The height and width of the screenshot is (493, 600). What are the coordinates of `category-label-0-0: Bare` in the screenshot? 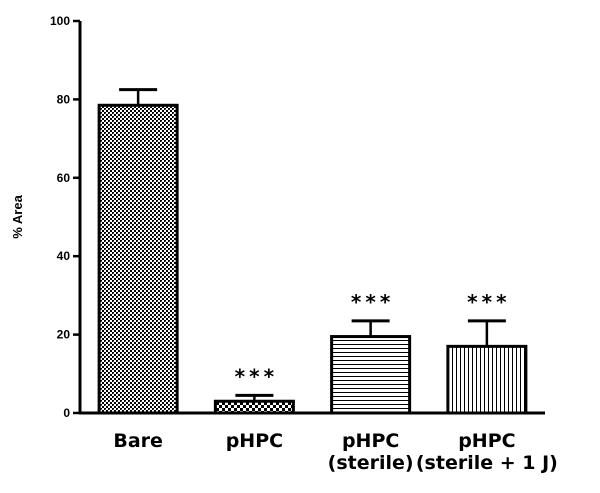 It's located at (138, 441).